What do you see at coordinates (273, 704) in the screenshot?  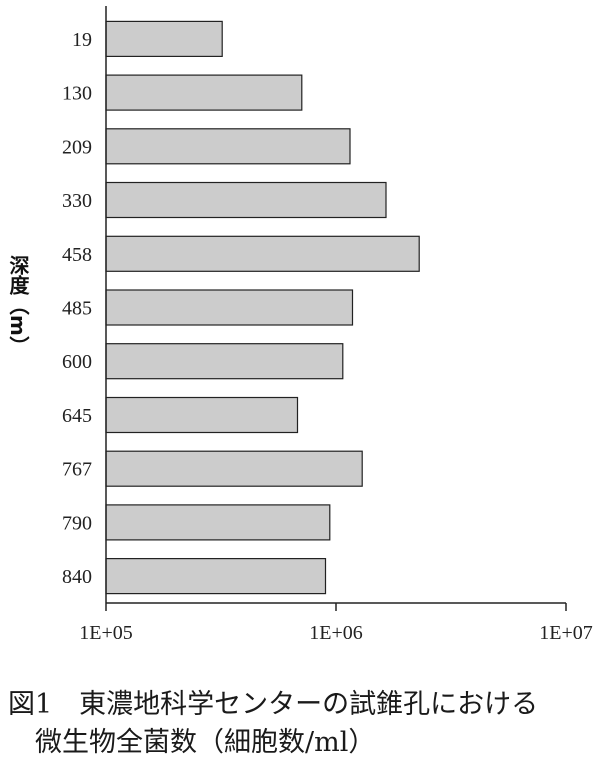 I see `caption-line-1: 図1 東濃地科学センターの試錐孔における` at bounding box center [273, 704].